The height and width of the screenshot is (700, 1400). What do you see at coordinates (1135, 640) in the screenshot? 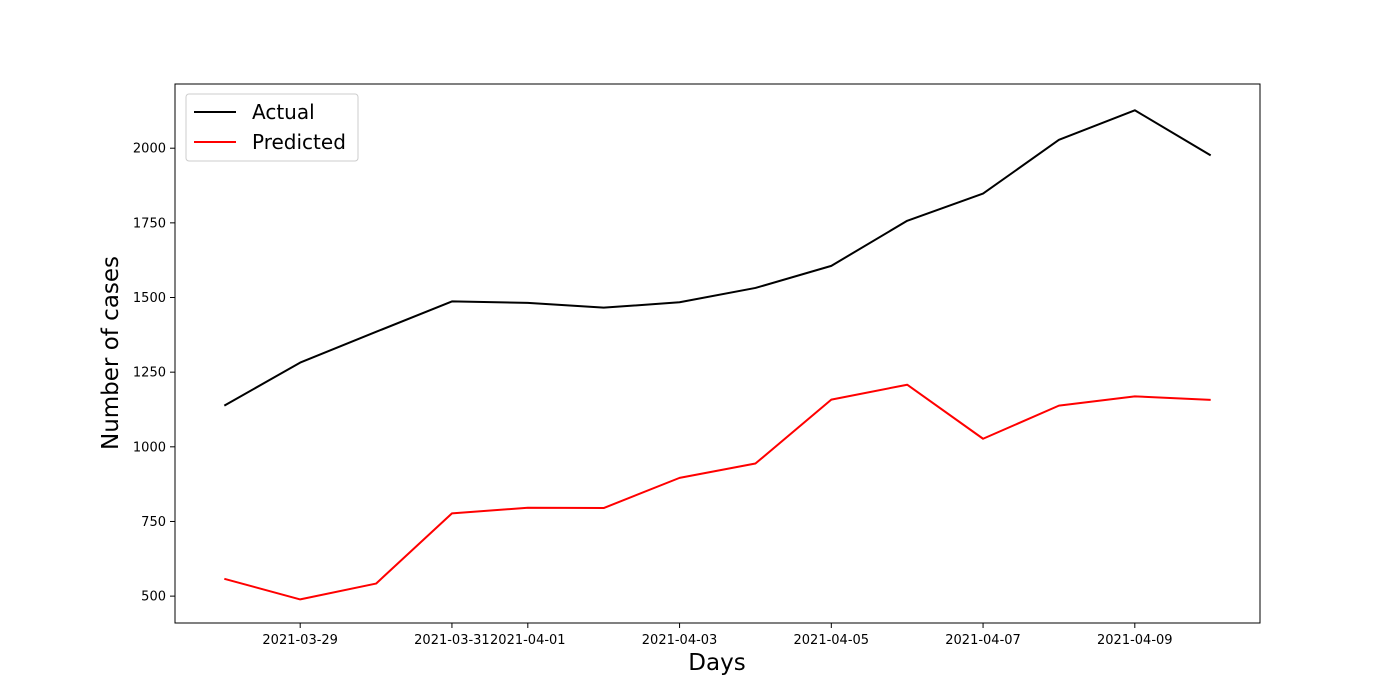
I see `x-tick-label: 2021-04-09` at bounding box center [1135, 640].